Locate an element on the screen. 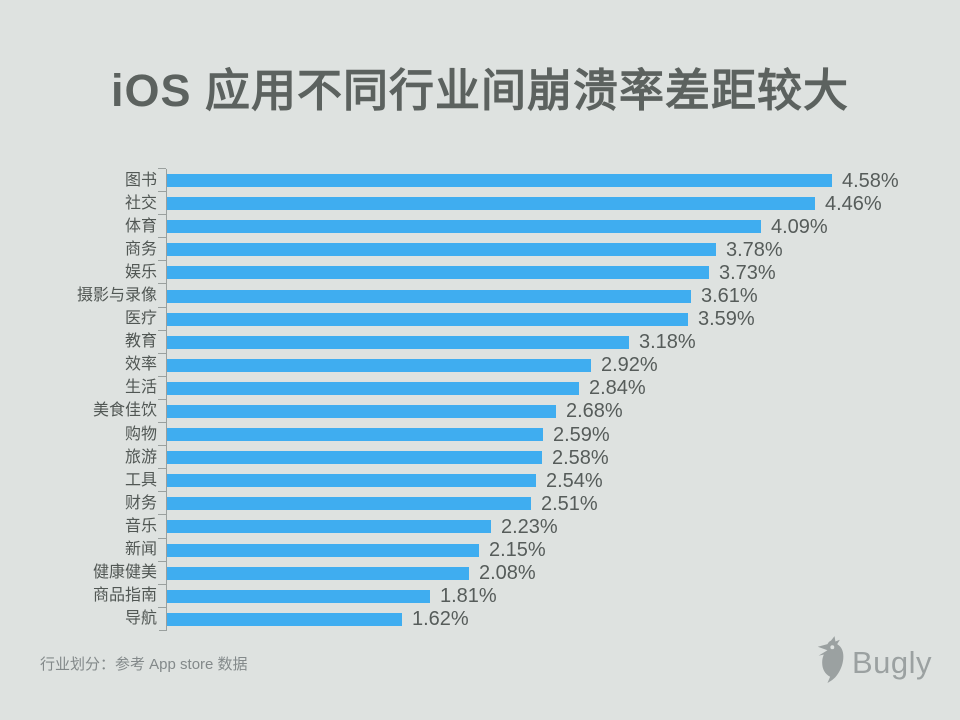 The width and height of the screenshot is (960, 720). category-label: 图书 is located at coordinates (140, 180).